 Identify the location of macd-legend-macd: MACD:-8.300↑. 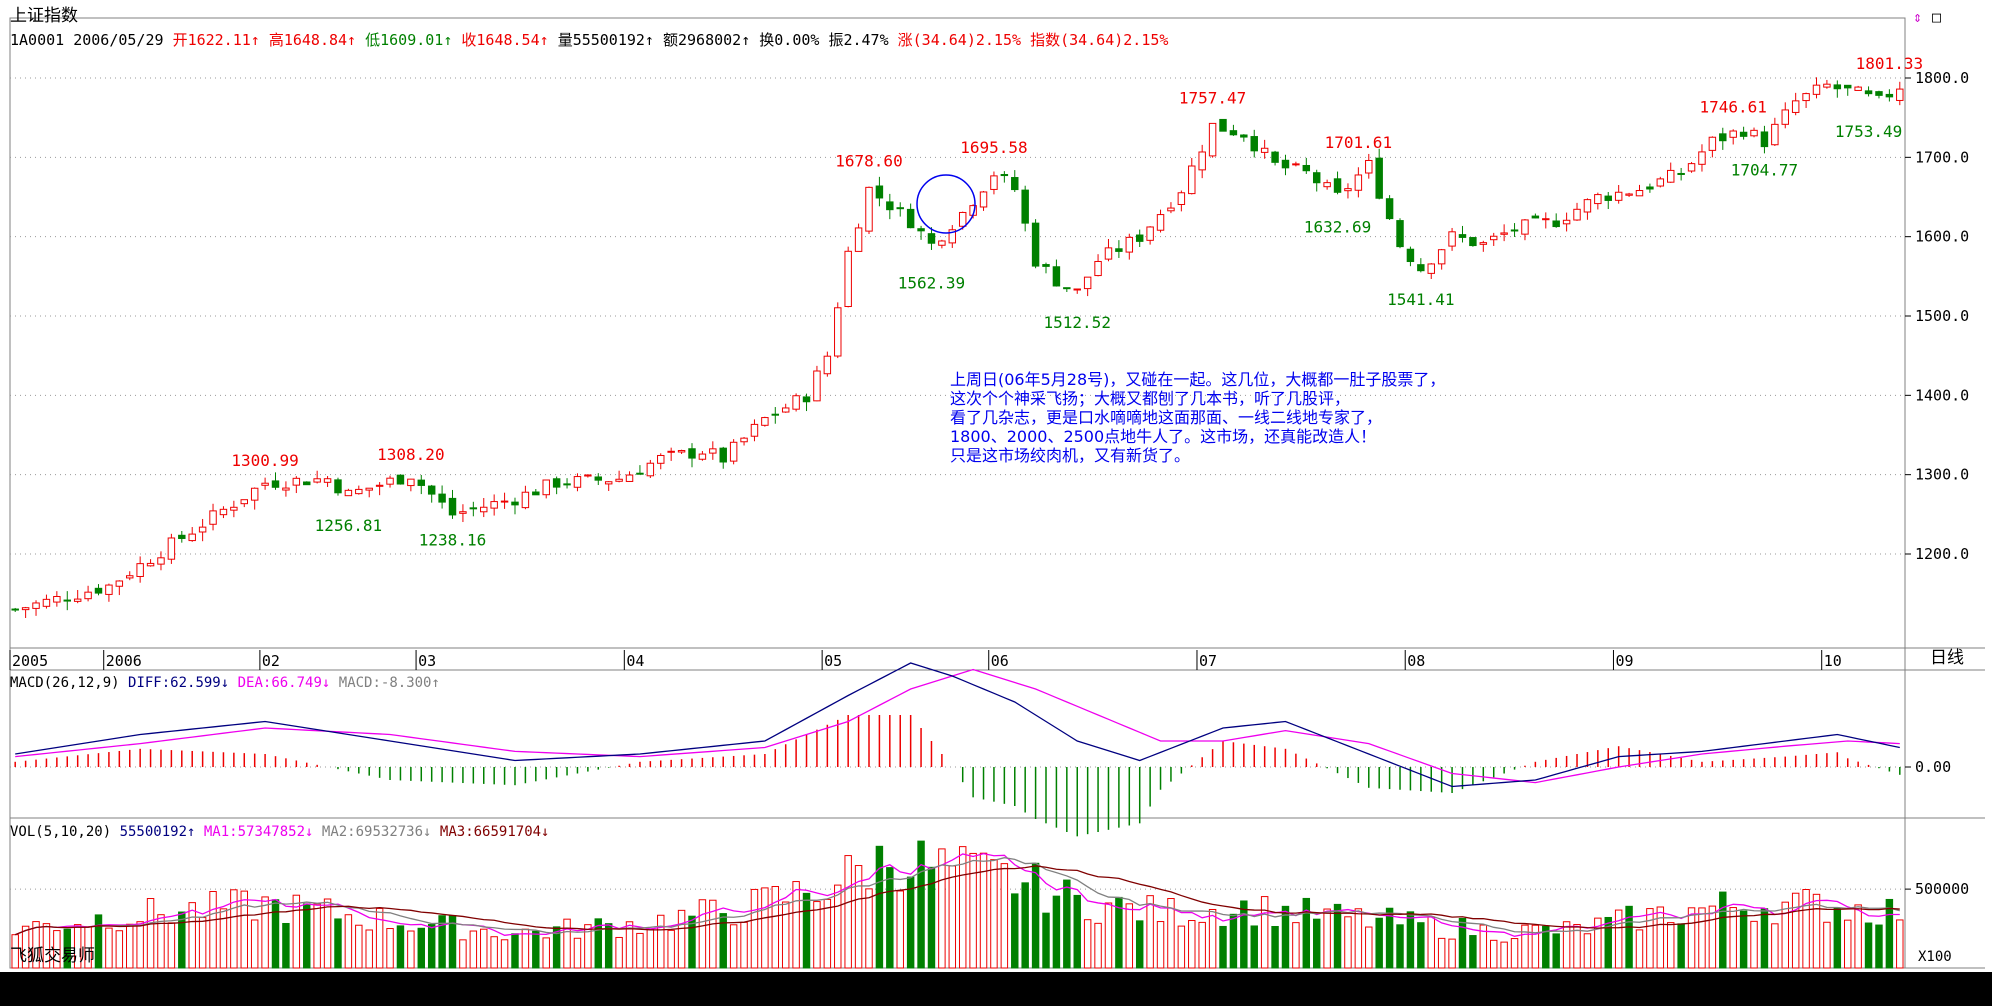
(389, 683).